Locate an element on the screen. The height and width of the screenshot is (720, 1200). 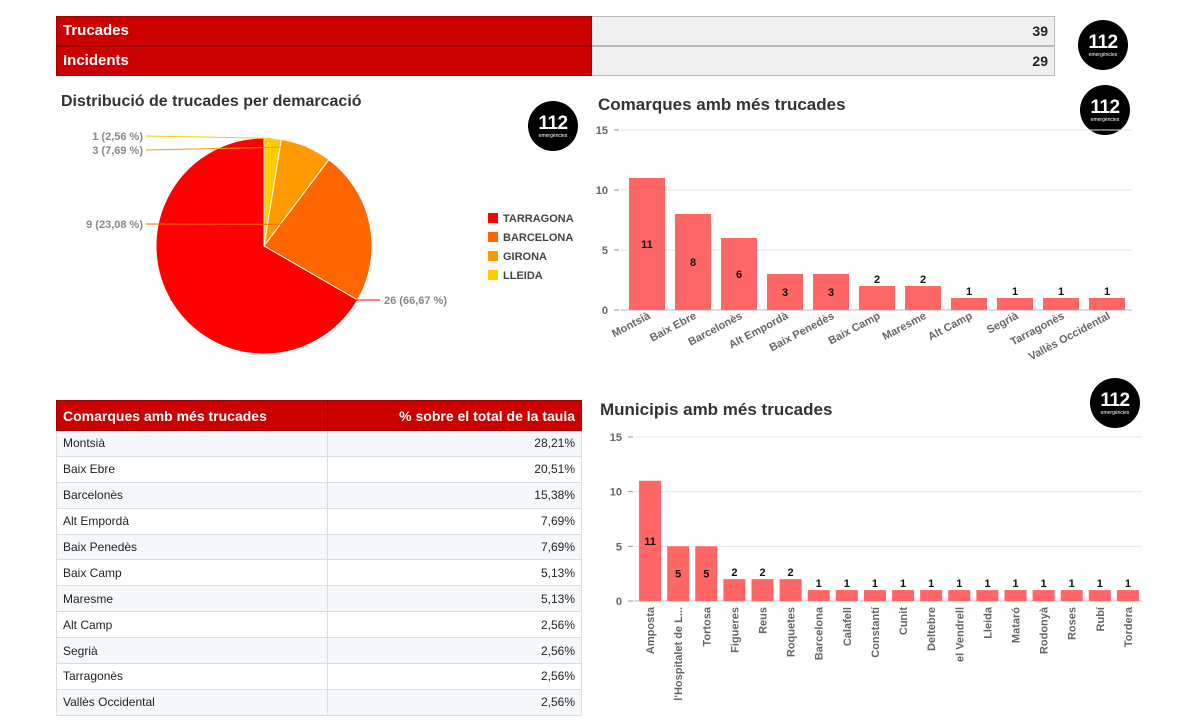
bar-value-label: 6 is located at coordinates (739, 275).